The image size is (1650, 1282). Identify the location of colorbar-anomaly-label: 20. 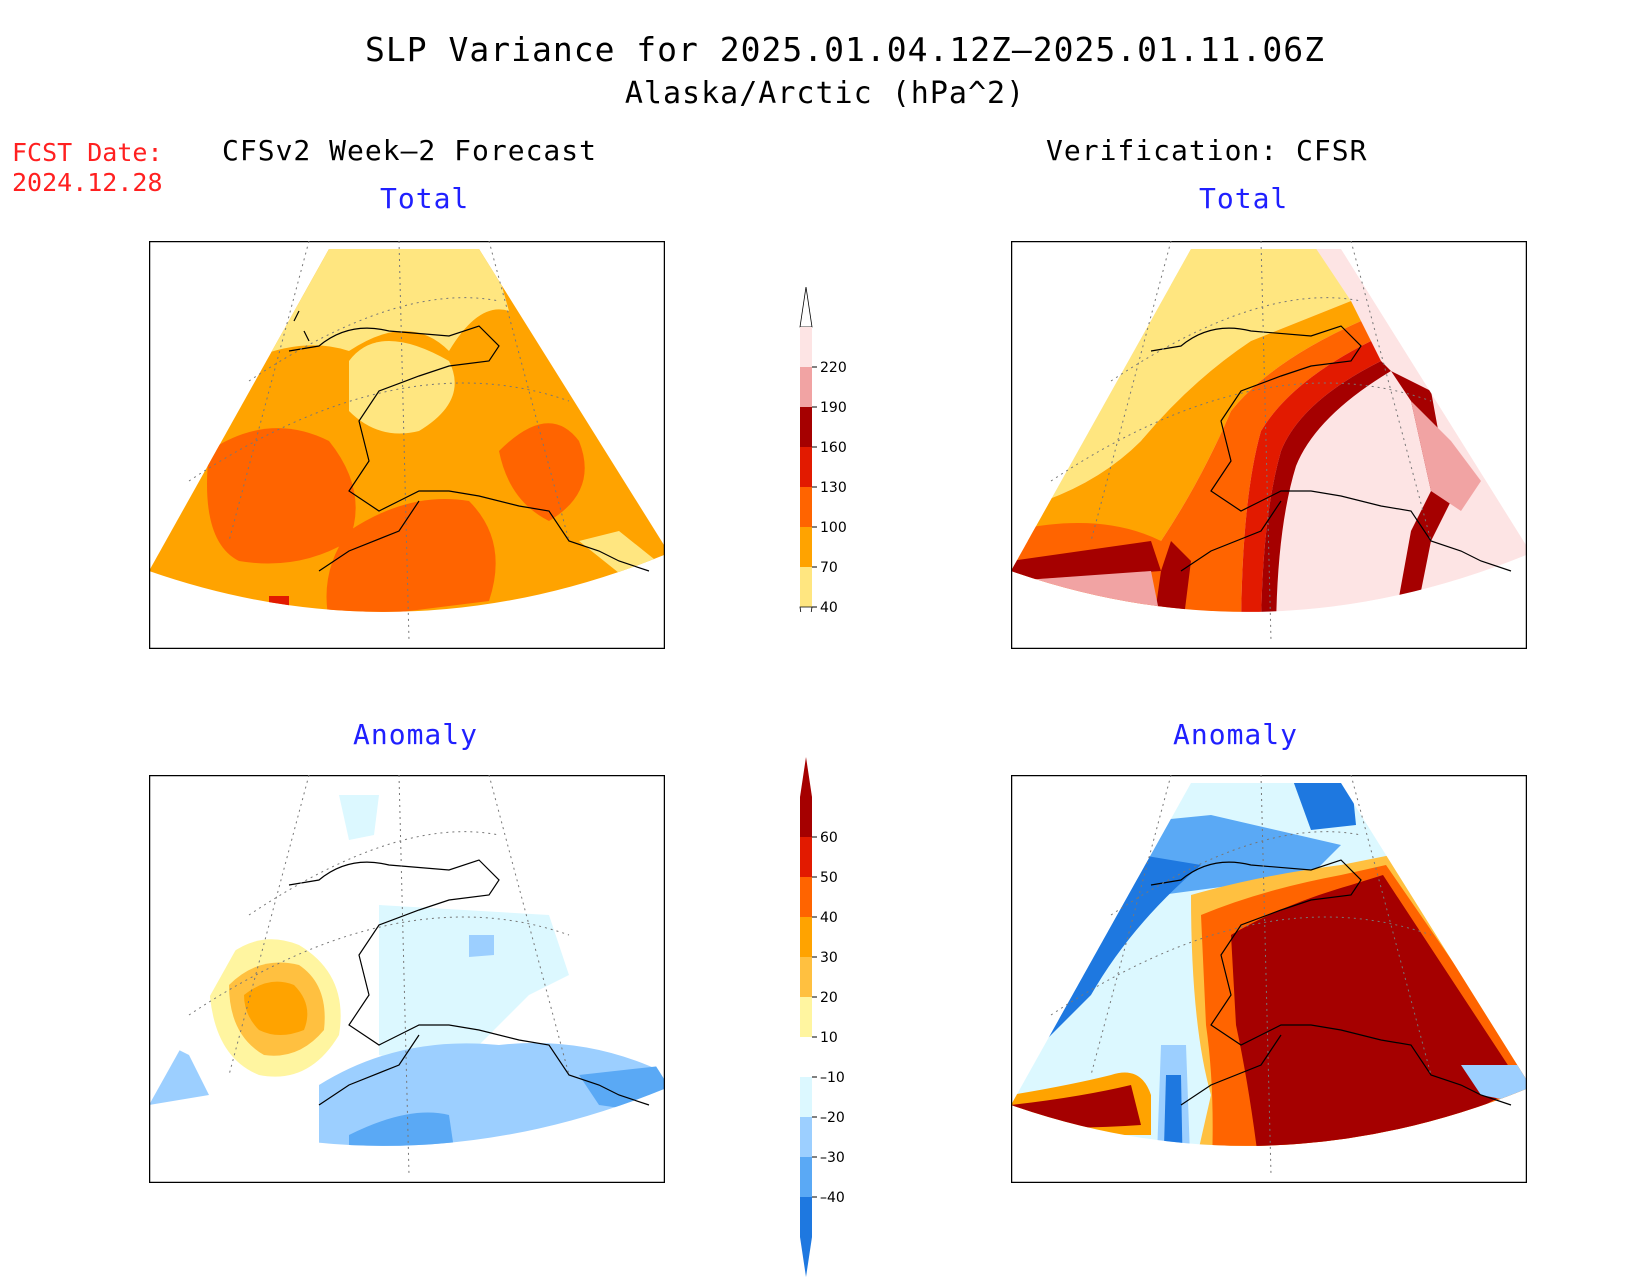
(829, 998).